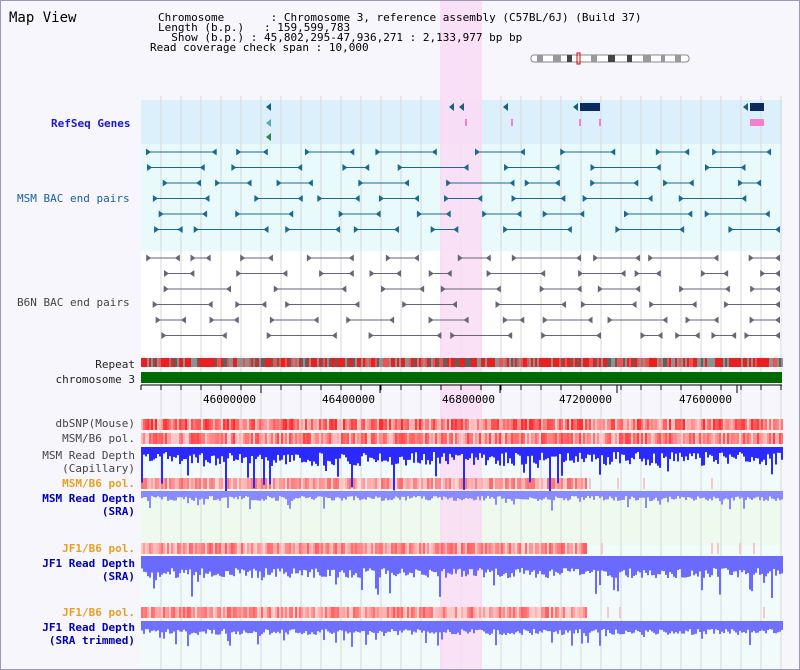 This screenshot has width=800, height=670. Describe the element at coordinates (43, 18) in the screenshot. I see `page-title: Map View` at that location.